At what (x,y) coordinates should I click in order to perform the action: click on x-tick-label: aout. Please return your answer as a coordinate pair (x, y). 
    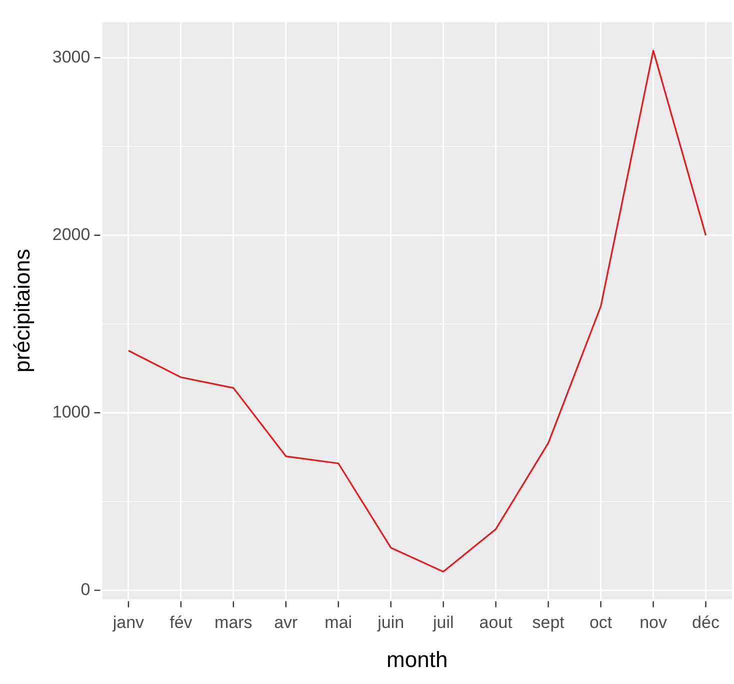
    Looking at the image, I should click on (496, 622).